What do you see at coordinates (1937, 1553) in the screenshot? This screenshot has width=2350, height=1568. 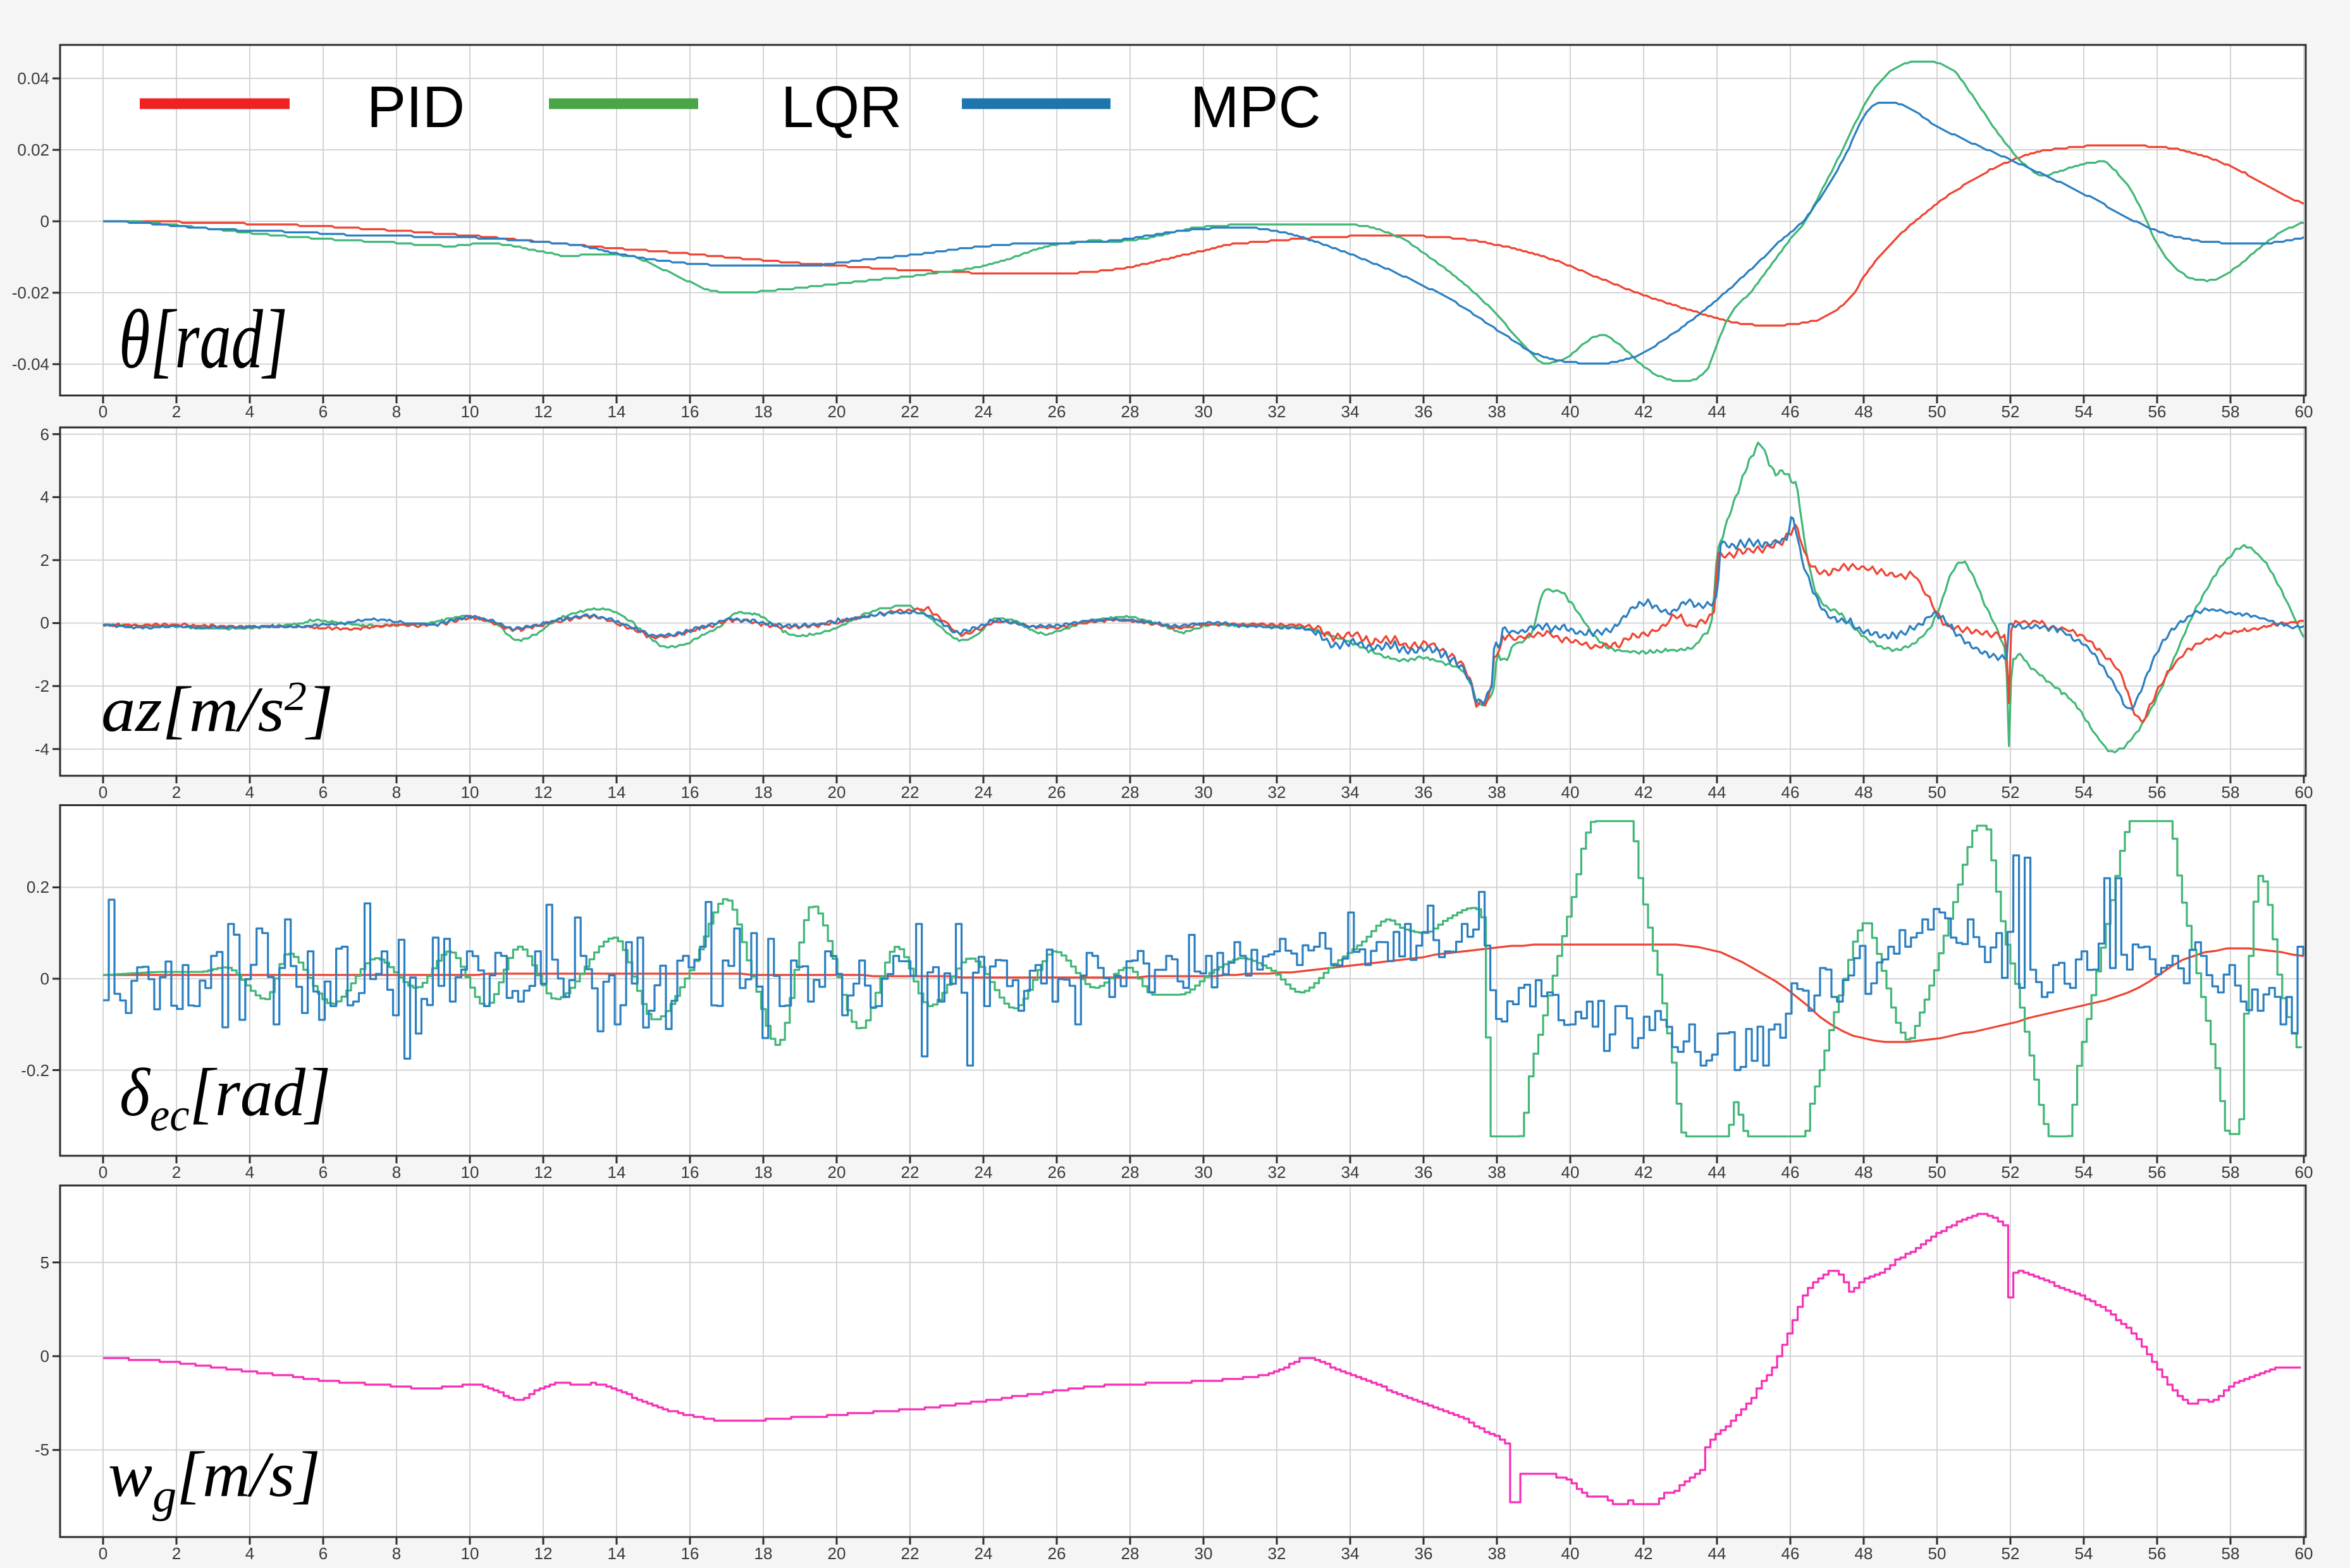 I see `svg-text: 50` at bounding box center [1937, 1553].